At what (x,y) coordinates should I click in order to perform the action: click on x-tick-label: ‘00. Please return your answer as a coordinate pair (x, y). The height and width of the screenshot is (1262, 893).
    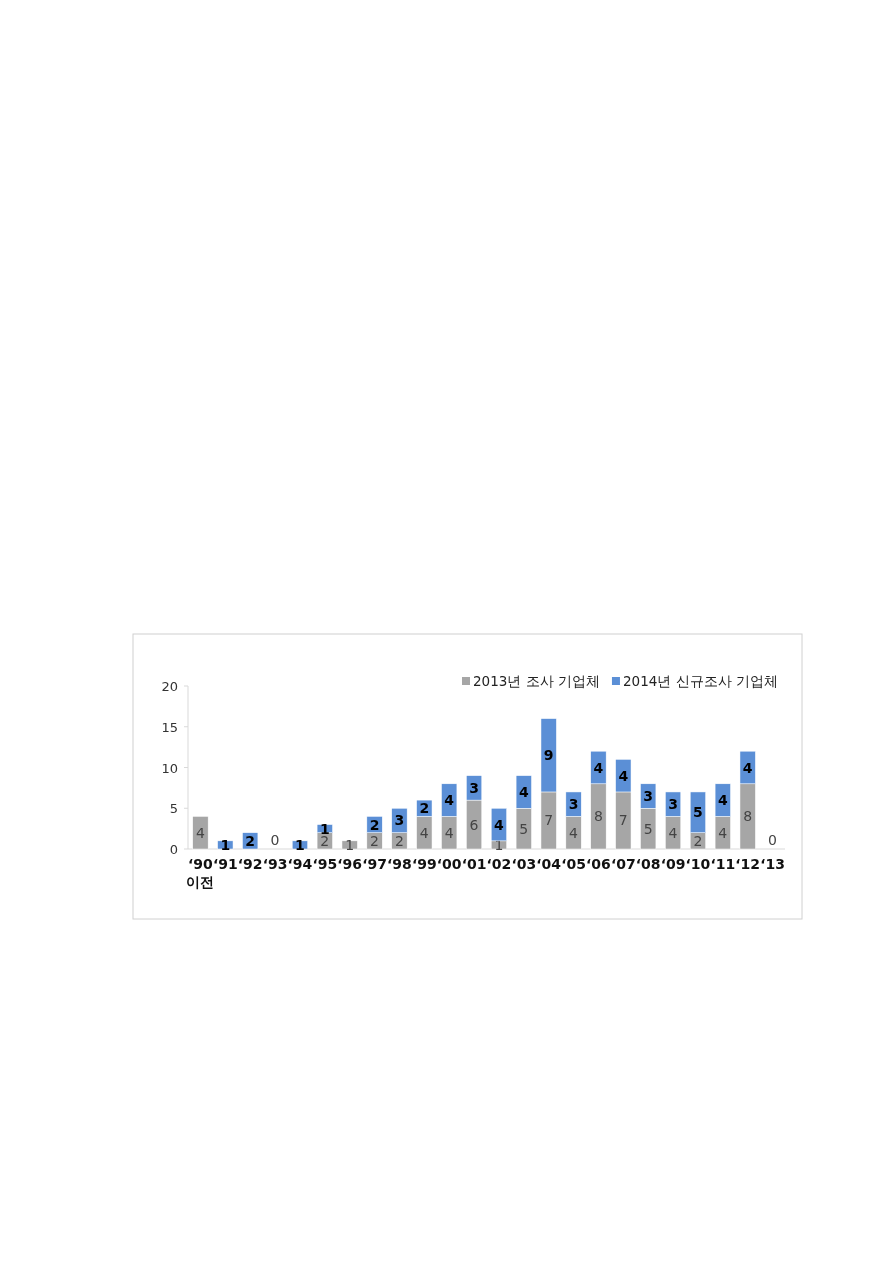
    Looking at the image, I should click on (449, 864).